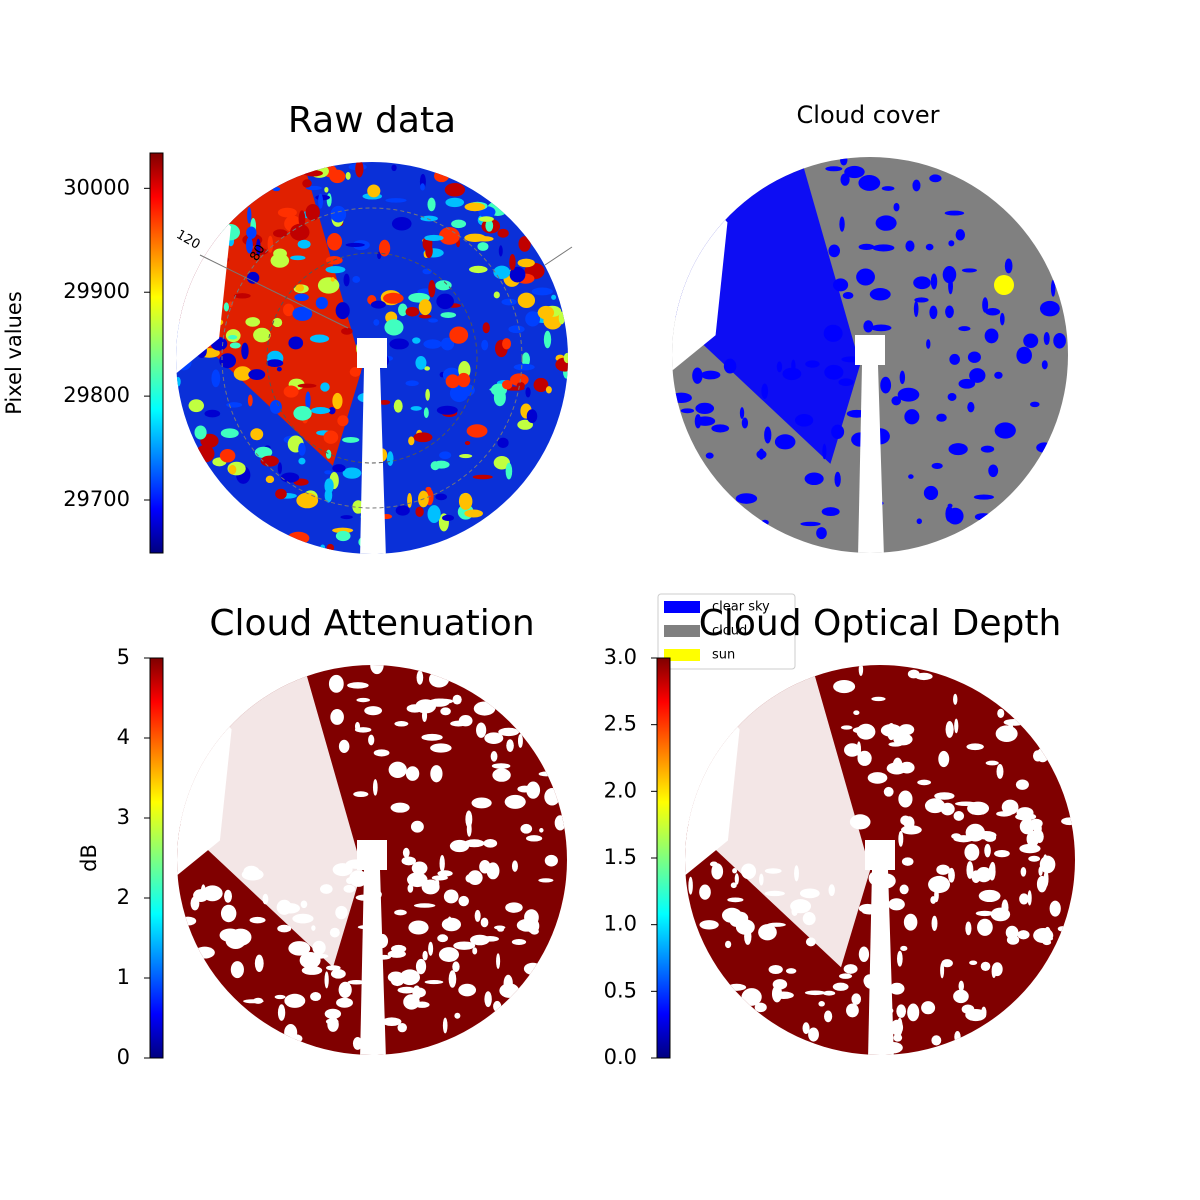  I want to click on polar-axis, so click(558, 256).